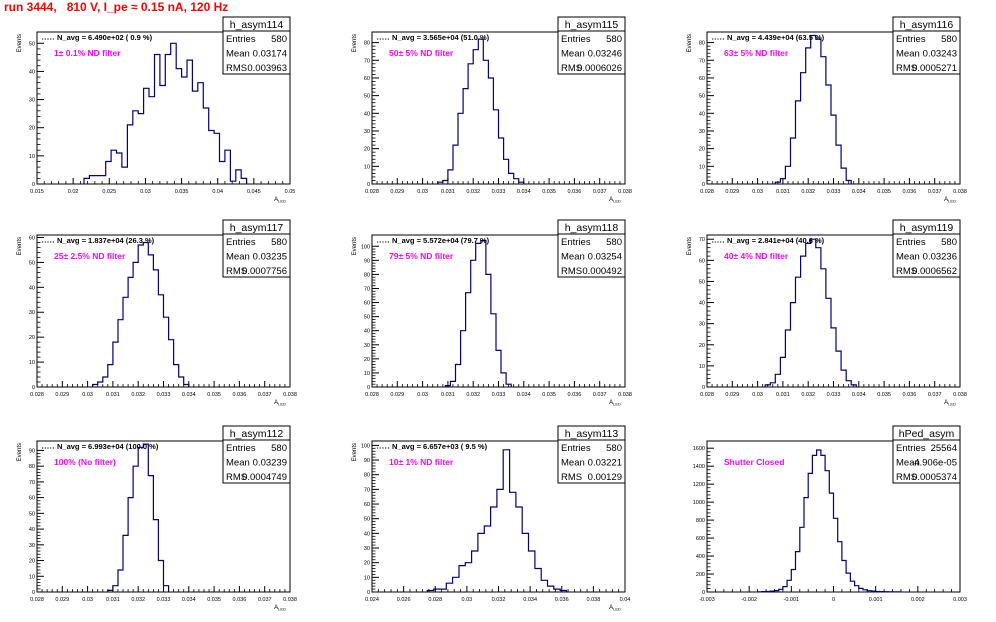 The image size is (996, 622). I want to click on stats-value-entries: 25564, so click(944, 448).